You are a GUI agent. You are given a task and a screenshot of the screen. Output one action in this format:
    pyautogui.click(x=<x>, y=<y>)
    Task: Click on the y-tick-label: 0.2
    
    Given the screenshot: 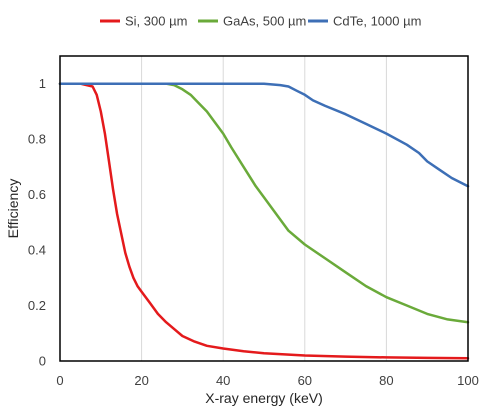 What is the action you would take?
    pyautogui.click(x=37, y=305)
    